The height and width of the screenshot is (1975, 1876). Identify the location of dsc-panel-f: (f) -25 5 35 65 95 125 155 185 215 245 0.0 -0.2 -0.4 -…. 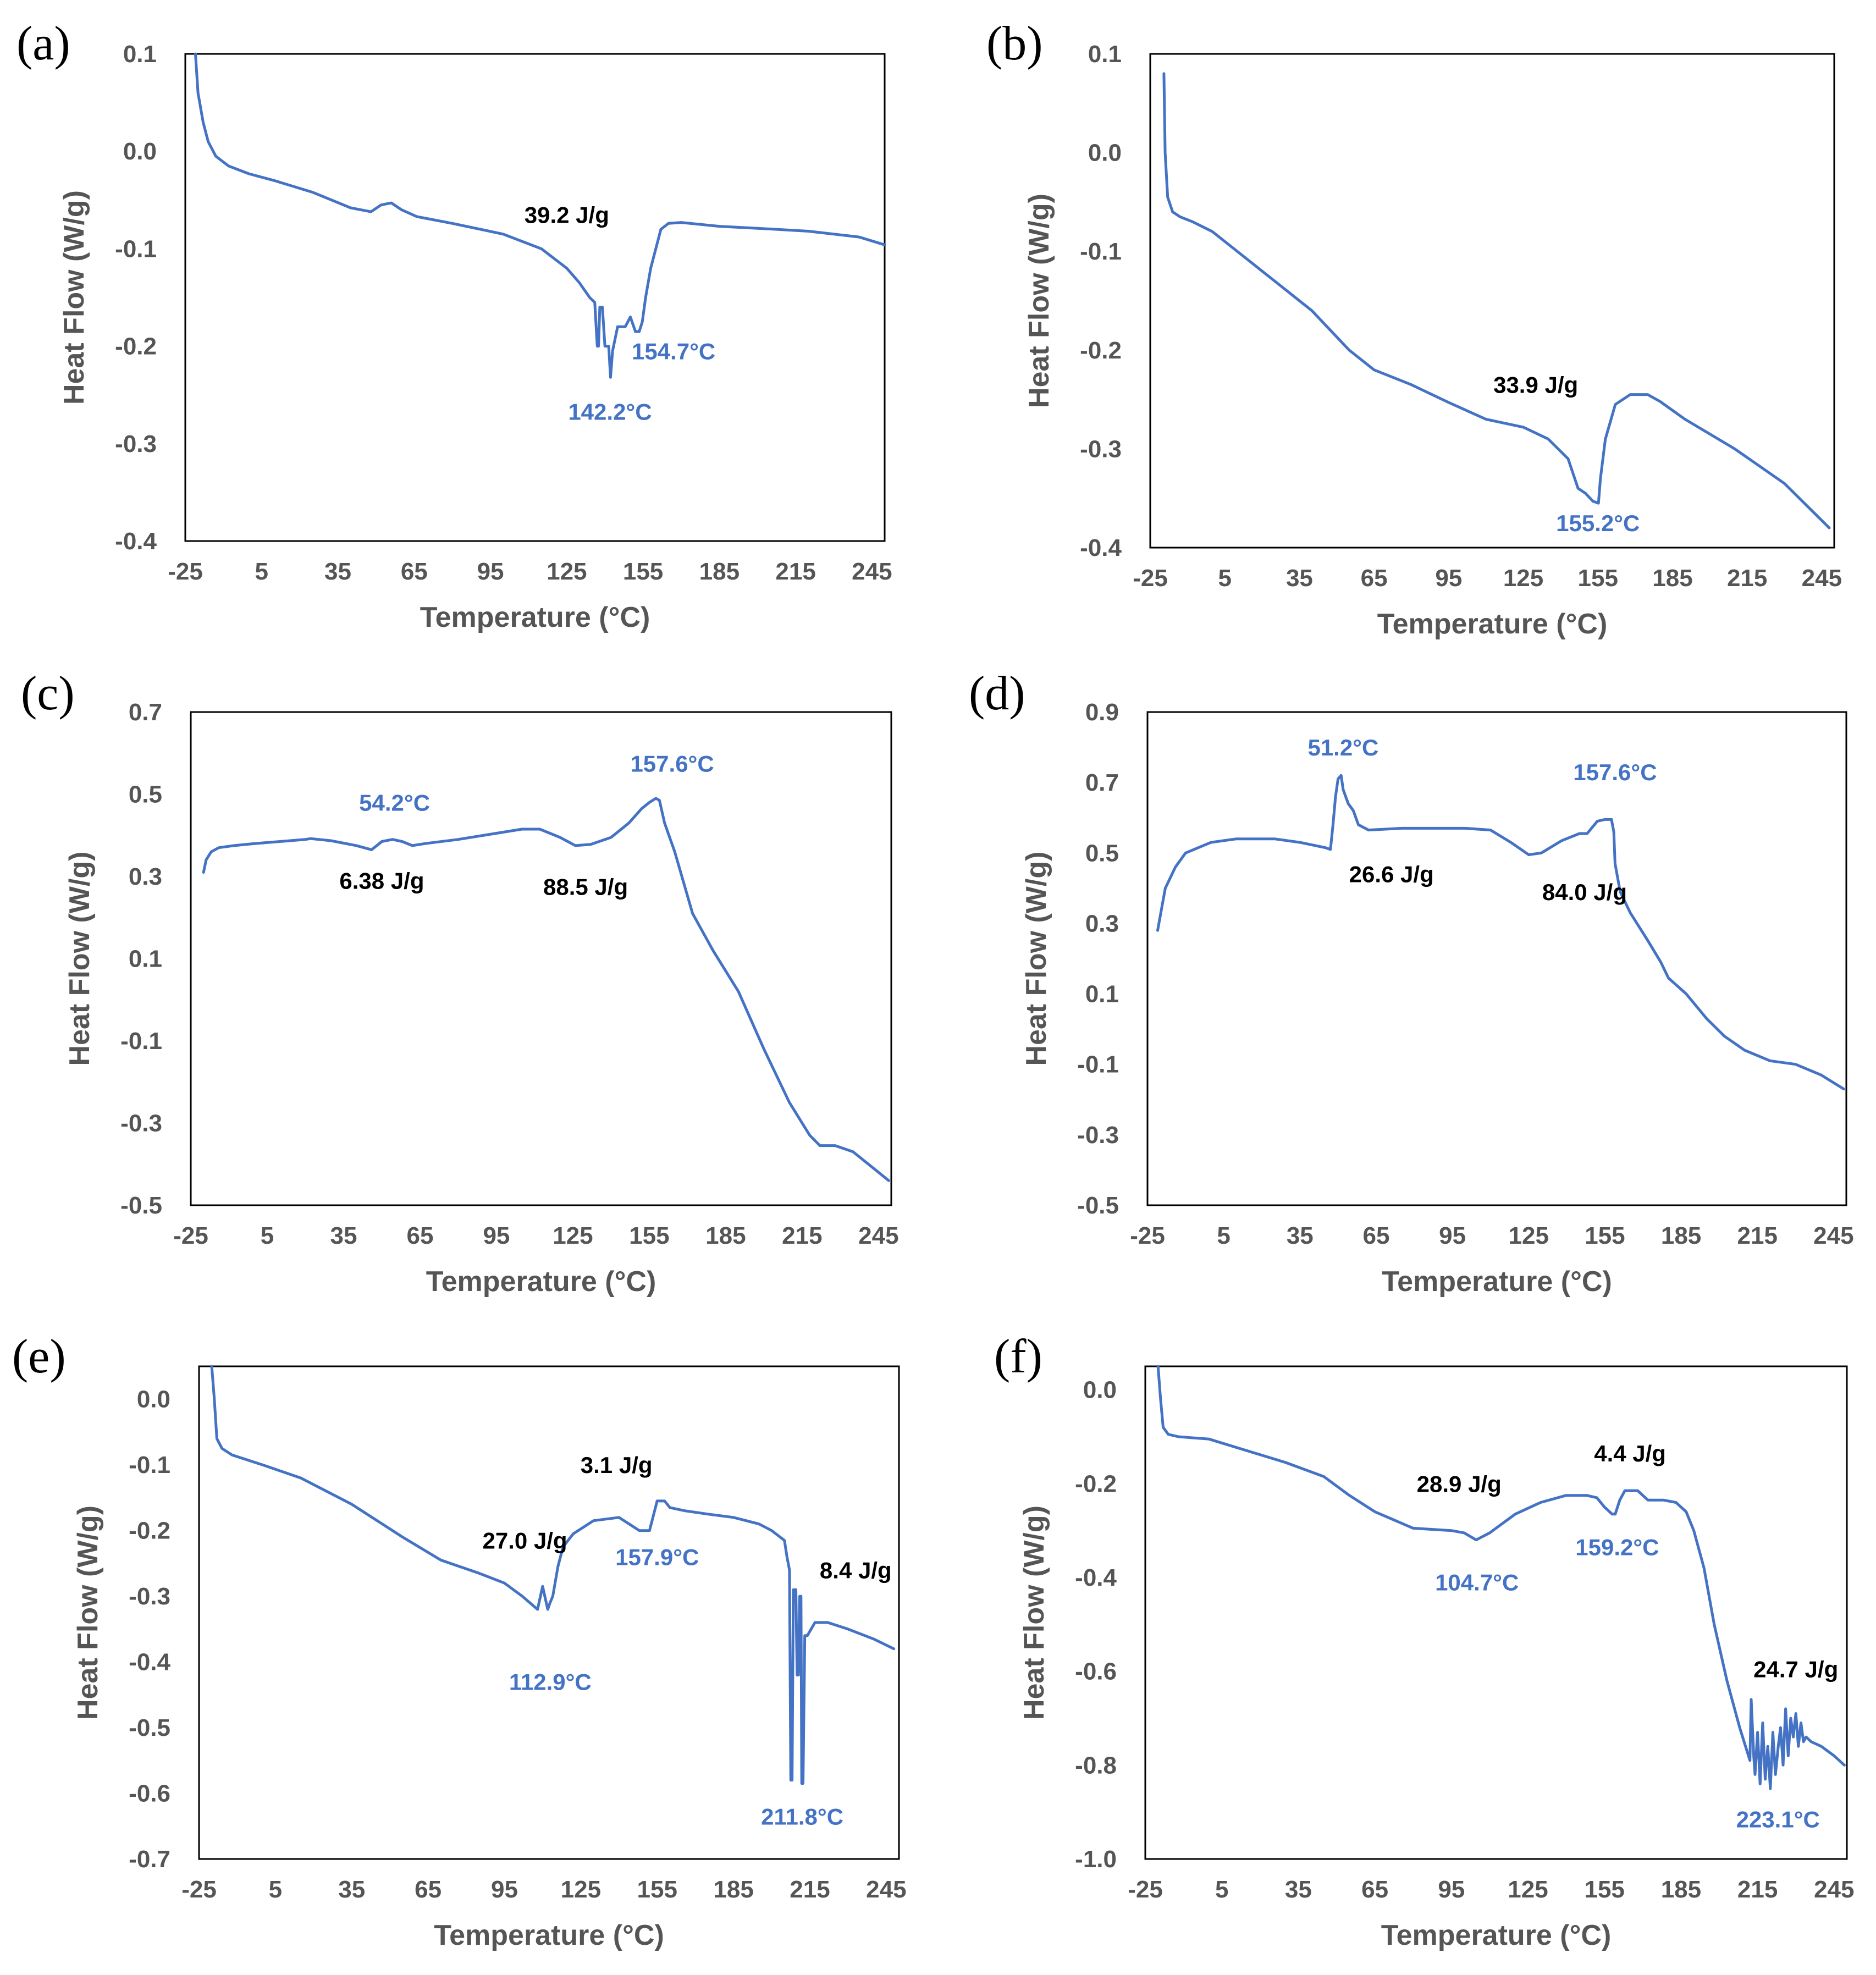
(1424, 1640).